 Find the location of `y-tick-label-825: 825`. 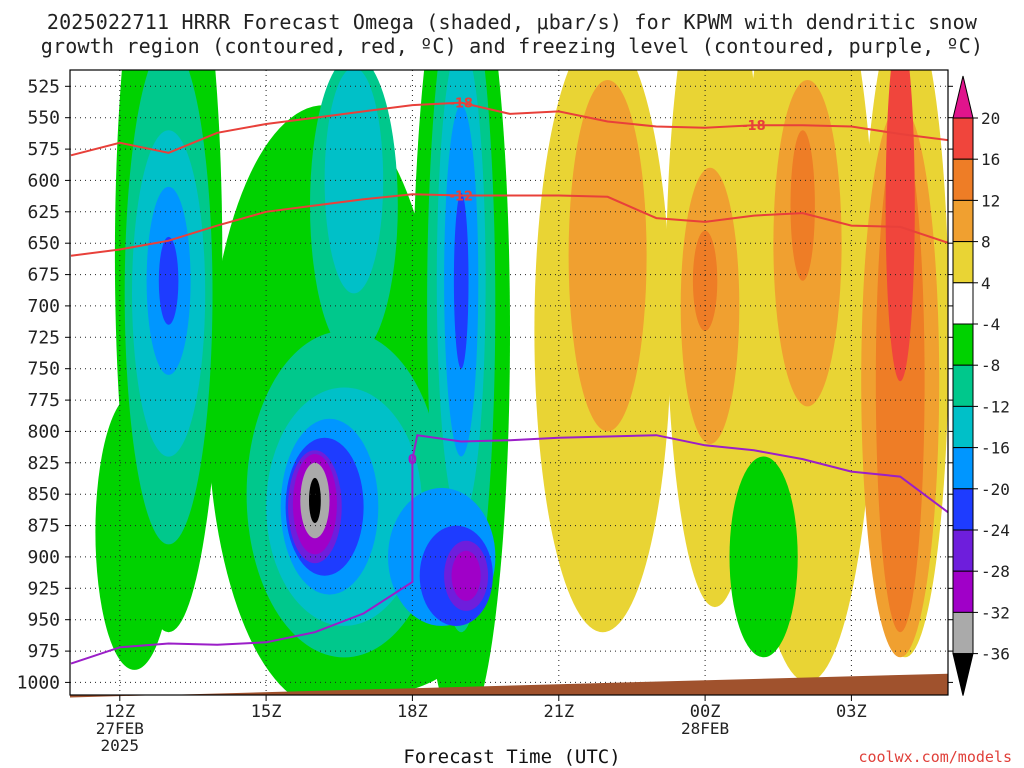

y-tick-label-825: 825 is located at coordinates (43, 463).